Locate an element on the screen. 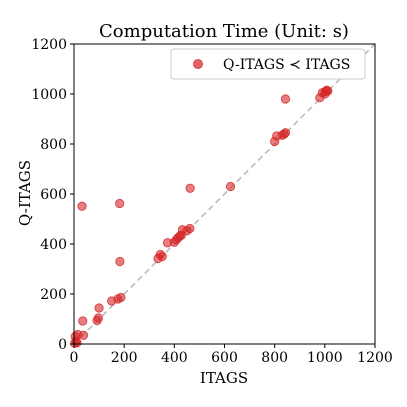 Image resolution: width=407 pixels, height=407 pixels. y-tick-label: 1000 is located at coordinates (49, 95).